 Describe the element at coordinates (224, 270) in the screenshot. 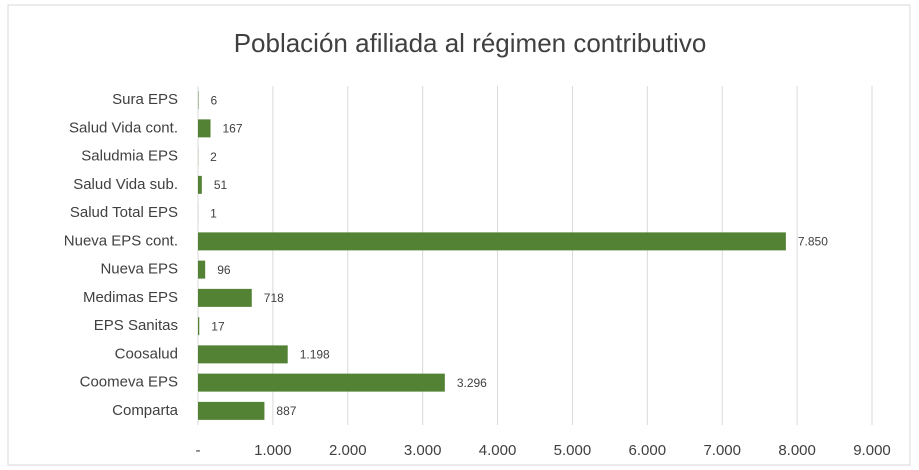

I see `value-label: 96` at that location.